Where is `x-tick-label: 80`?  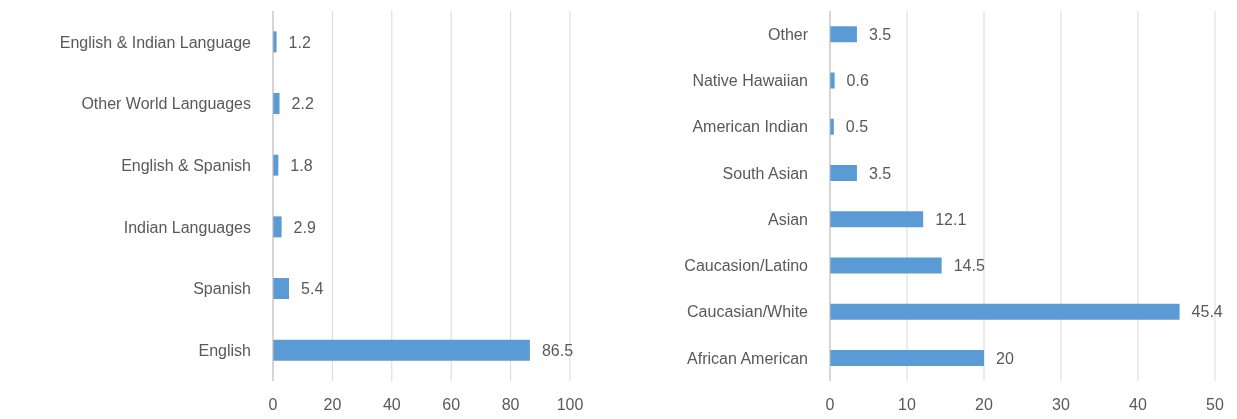
x-tick-label: 80 is located at coordinates (510, 405).